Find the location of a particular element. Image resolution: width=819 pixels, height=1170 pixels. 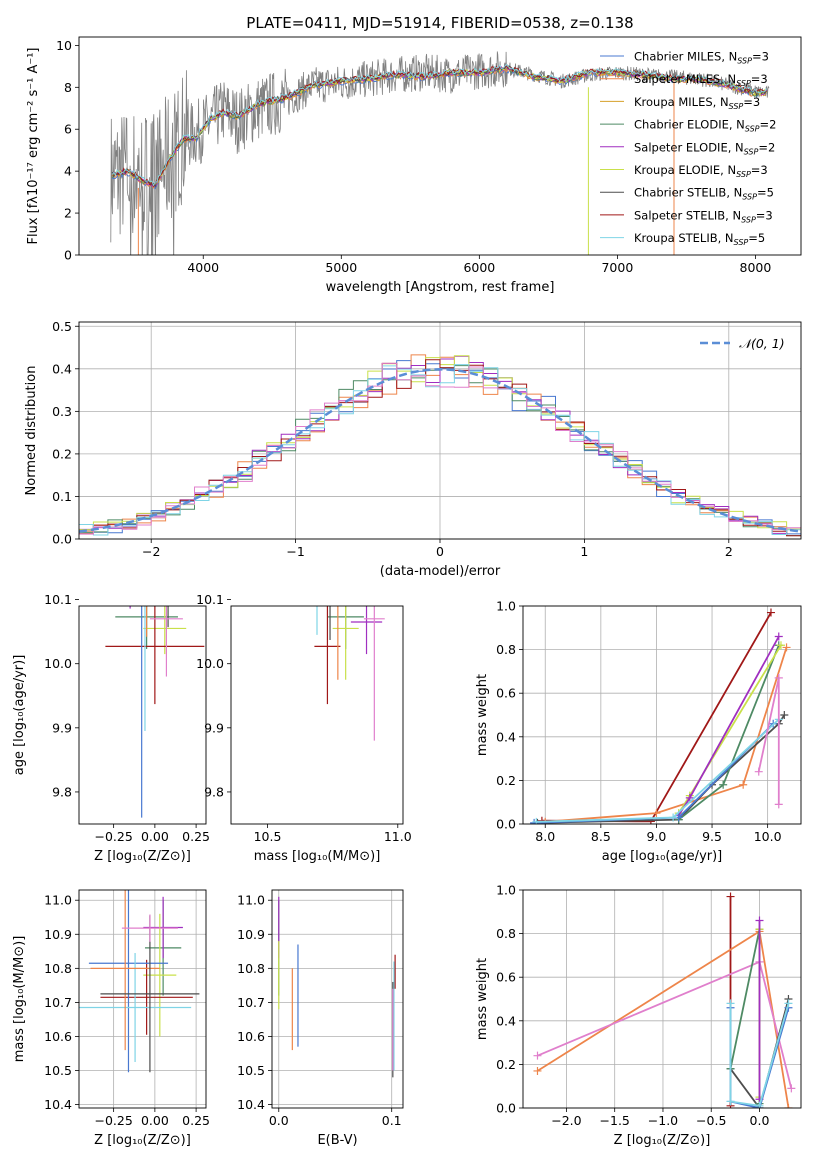

age-vs-mass-frame is located at coordinates (317, 715).